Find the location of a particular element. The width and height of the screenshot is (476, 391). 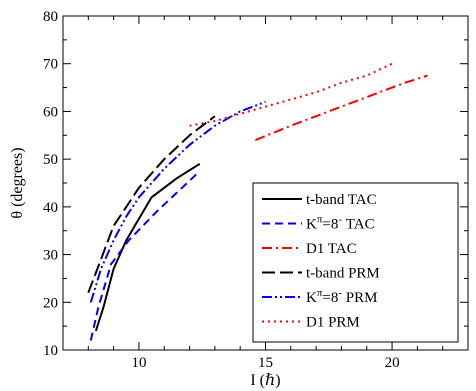

legend-text-part: t-band TAC is located at coordinates (341, 200).